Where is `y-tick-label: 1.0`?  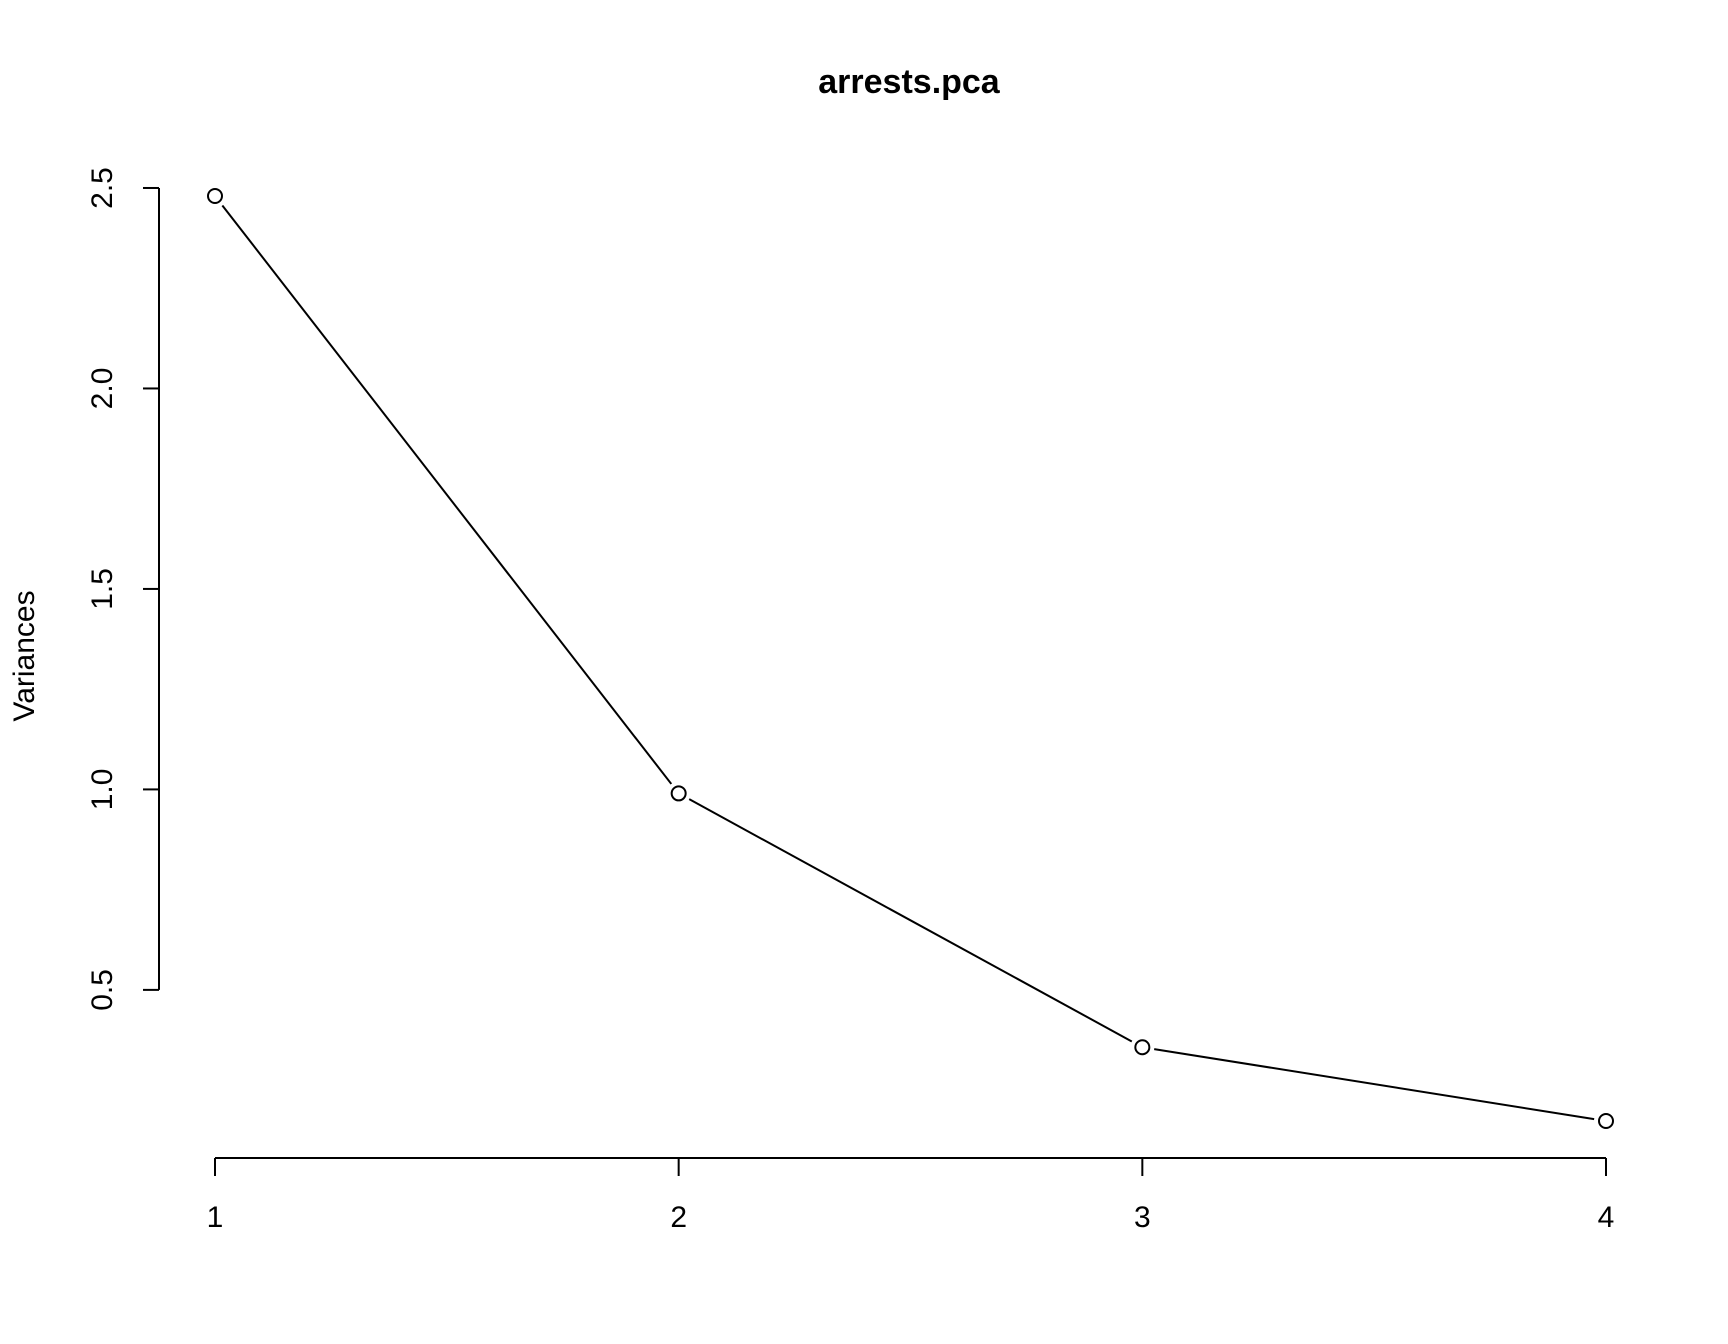 y-tick-label: 1.0 is located at coordinates (102, 790).